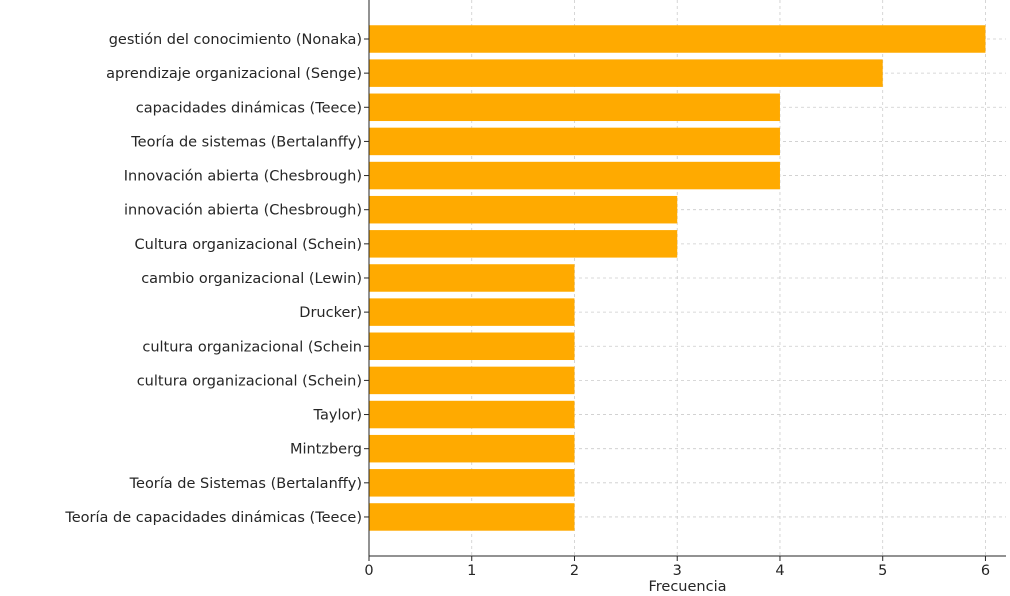 The height and width of the screenshot is (596, 1010). I want to click on x-tick-label: 6, so click(985, 571).